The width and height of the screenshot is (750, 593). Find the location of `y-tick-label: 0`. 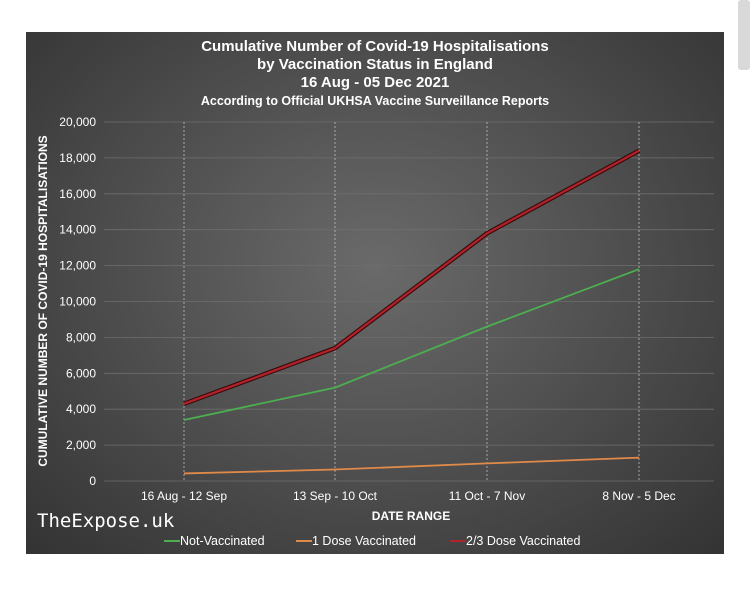

y-tick-label: 0 is located at coordinates (92, 481).